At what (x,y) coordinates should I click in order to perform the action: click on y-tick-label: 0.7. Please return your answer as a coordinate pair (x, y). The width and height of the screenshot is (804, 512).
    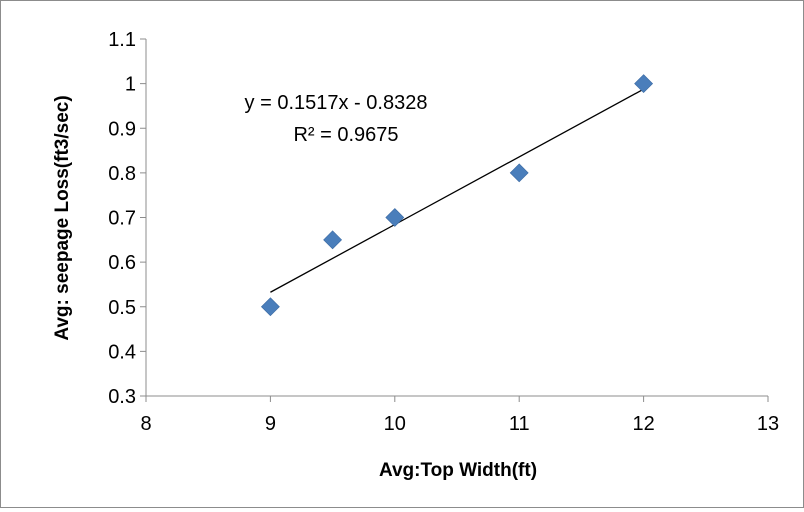
    Looking at the image, I should click on (122, 219).